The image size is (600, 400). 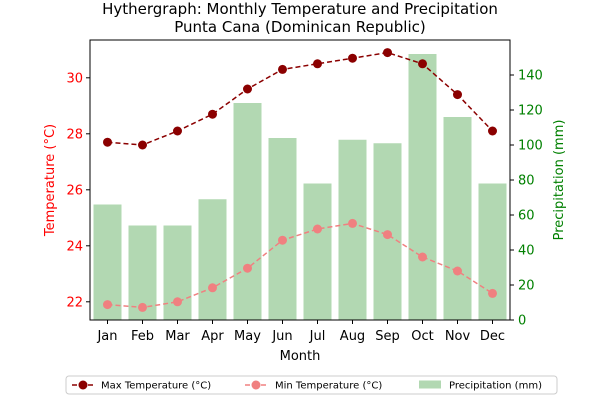 What do you see at coordinates (156, 386) in the screenshot?
I see `legend-label-max-temp: Max Temperature (°C)` at bounding box center [156, 386].